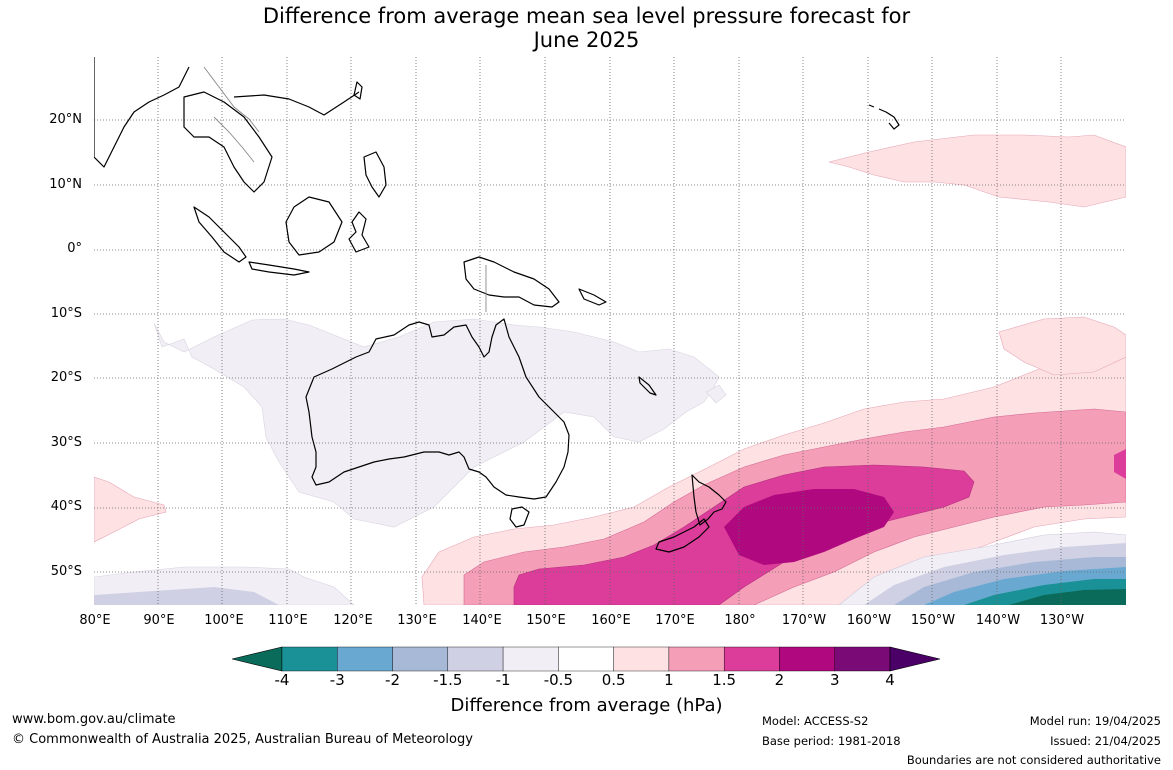  Describe the element at coordinates (288, 620) in the screenshot. I see `lon-label: 110°E` at that location.